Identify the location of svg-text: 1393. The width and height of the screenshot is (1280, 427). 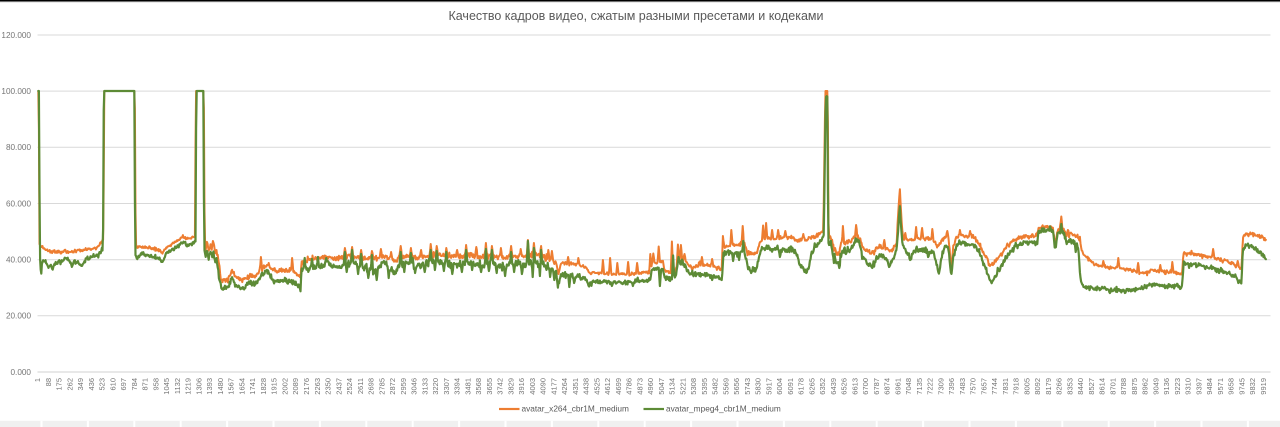
(209, 386).